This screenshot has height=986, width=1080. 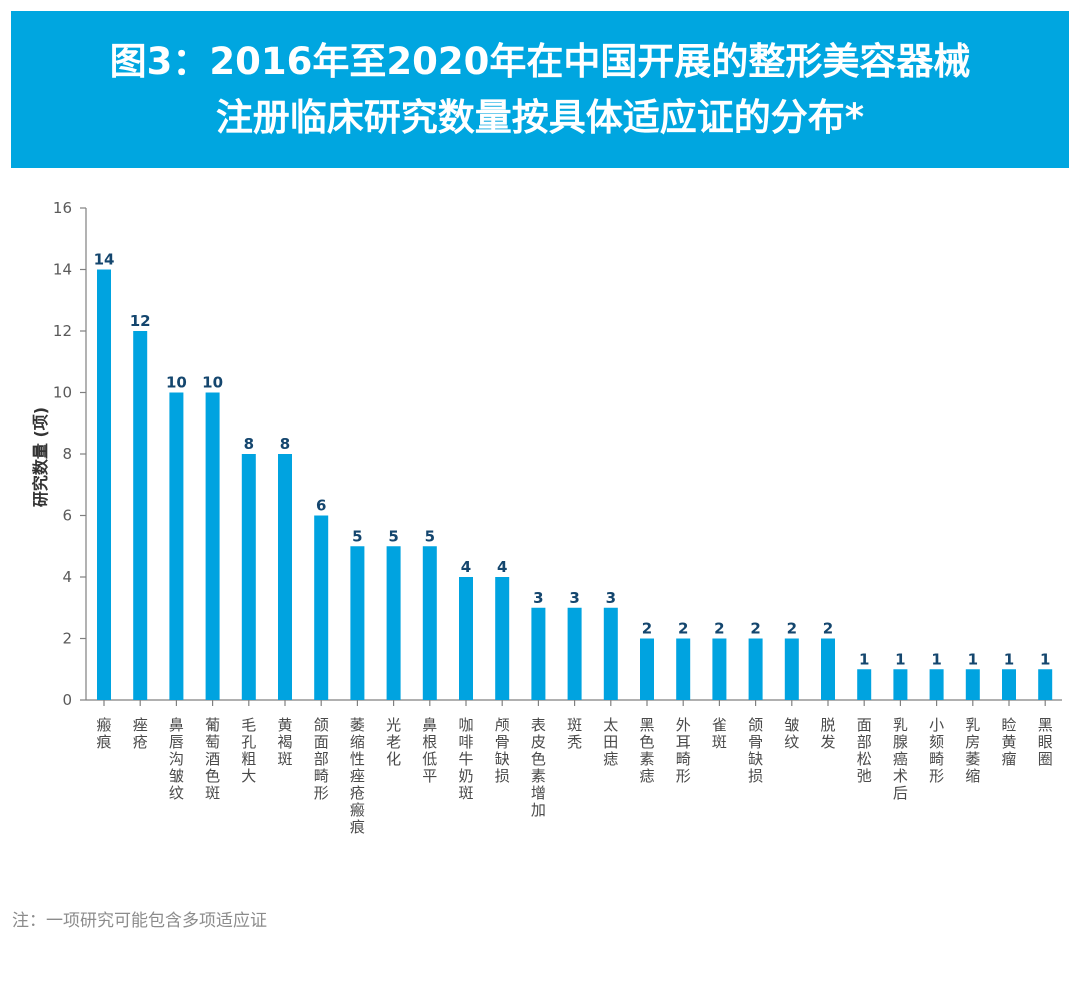 I want to click on y-tick-label: 2, so click(x=67, y=639).